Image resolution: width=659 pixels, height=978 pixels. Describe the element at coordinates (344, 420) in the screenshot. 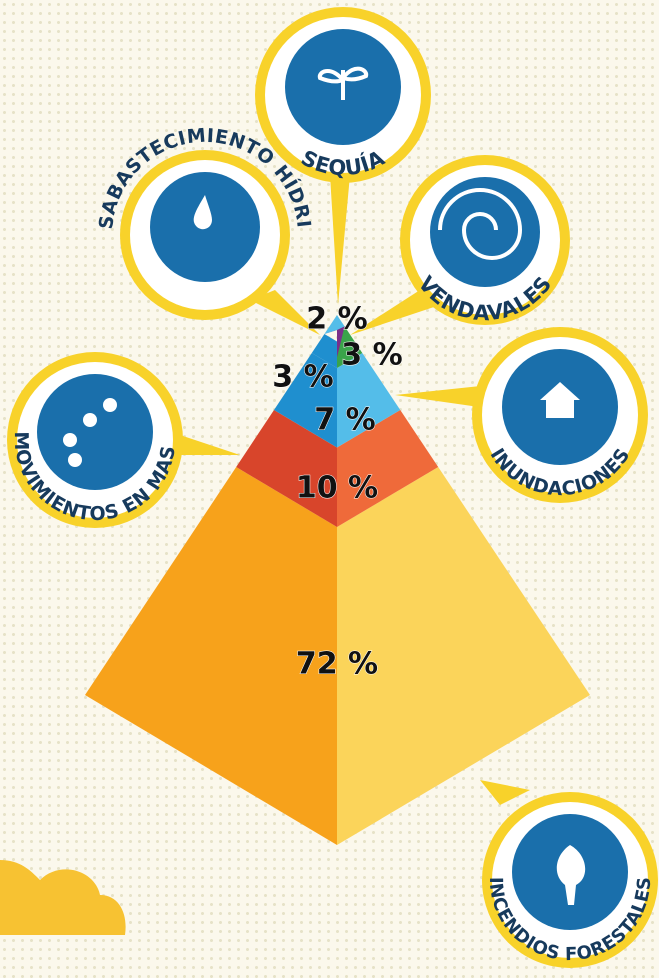

I see `percentage: 7 %` at that location.